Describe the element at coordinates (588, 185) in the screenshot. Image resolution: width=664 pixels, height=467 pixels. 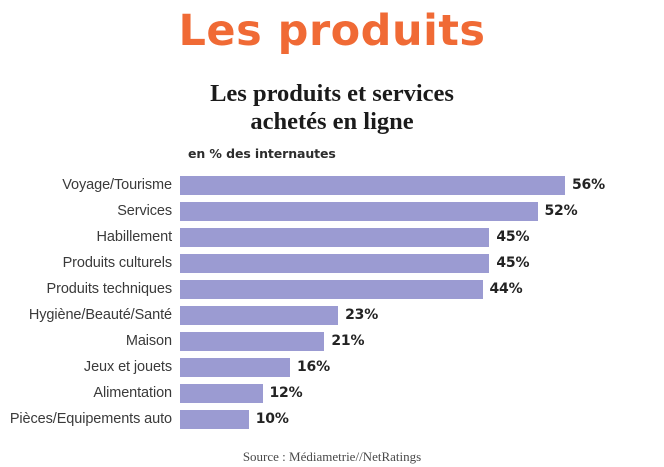
I see `bar-value-label: 56%` at that location.